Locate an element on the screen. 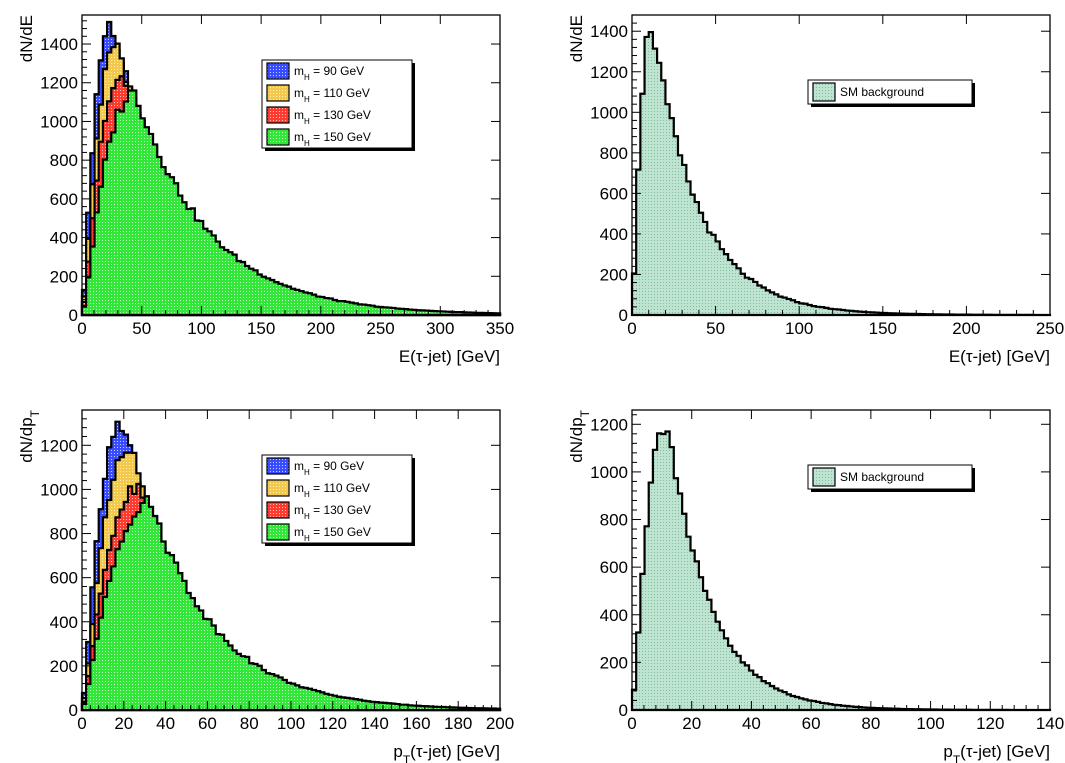  x-tick-label: 350 is located at coordinates (500, 328).